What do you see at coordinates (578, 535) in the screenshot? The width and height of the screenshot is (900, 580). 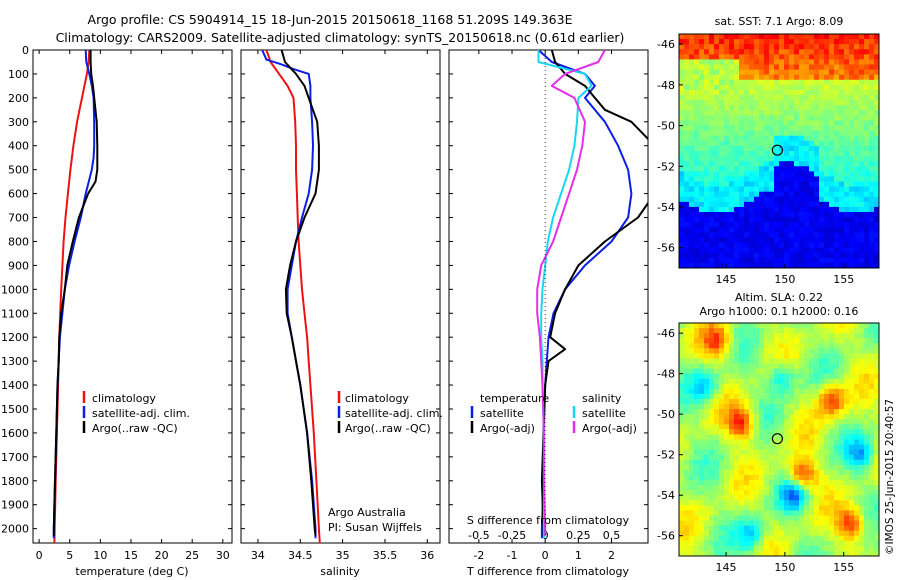 I see `s-tick-label: 0.25` at bounding box center [578, 535].